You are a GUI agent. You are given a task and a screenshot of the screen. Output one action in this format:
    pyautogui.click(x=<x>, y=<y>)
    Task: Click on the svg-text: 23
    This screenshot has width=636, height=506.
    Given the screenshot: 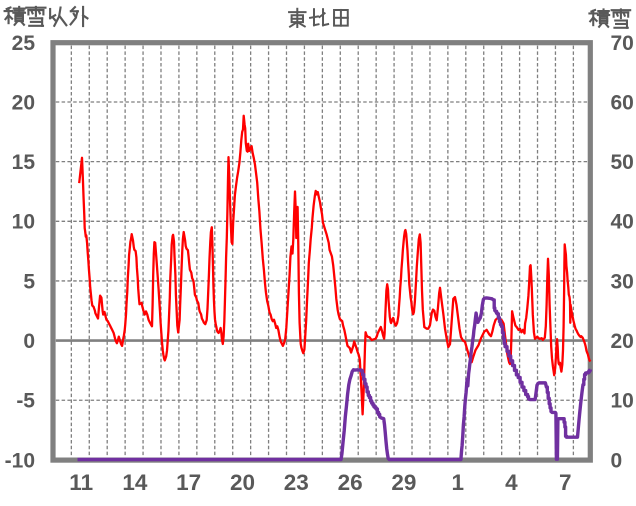 What is the action you would take?
    pyautogui.click(x=296, y=482)
    